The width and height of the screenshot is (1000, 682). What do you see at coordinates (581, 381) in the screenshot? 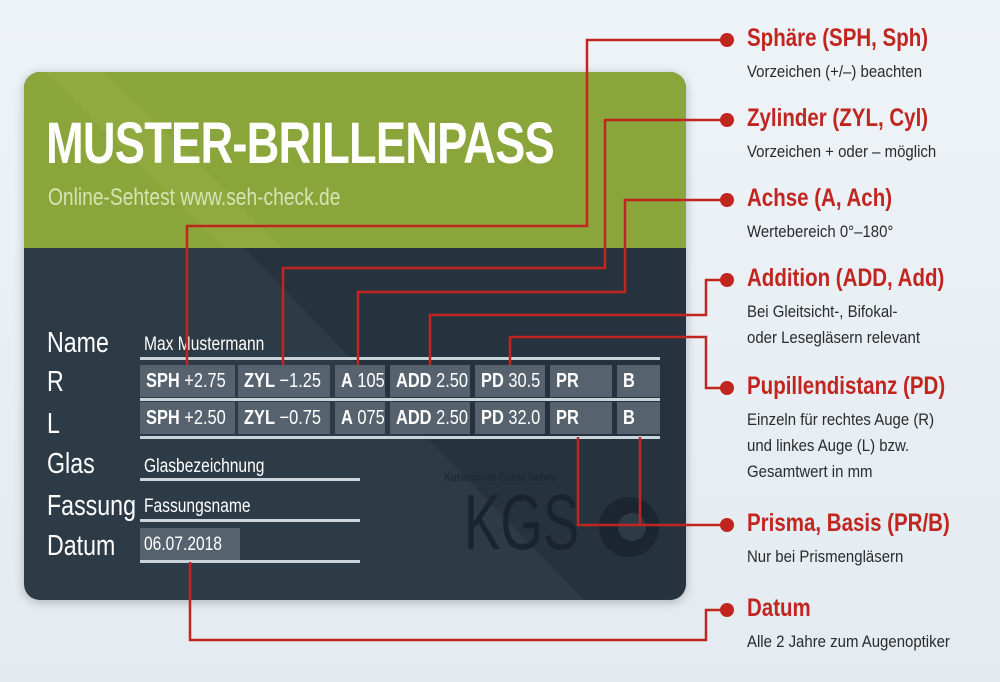
I see `cell-r-pr: PR` at bounding box center [581, 381].